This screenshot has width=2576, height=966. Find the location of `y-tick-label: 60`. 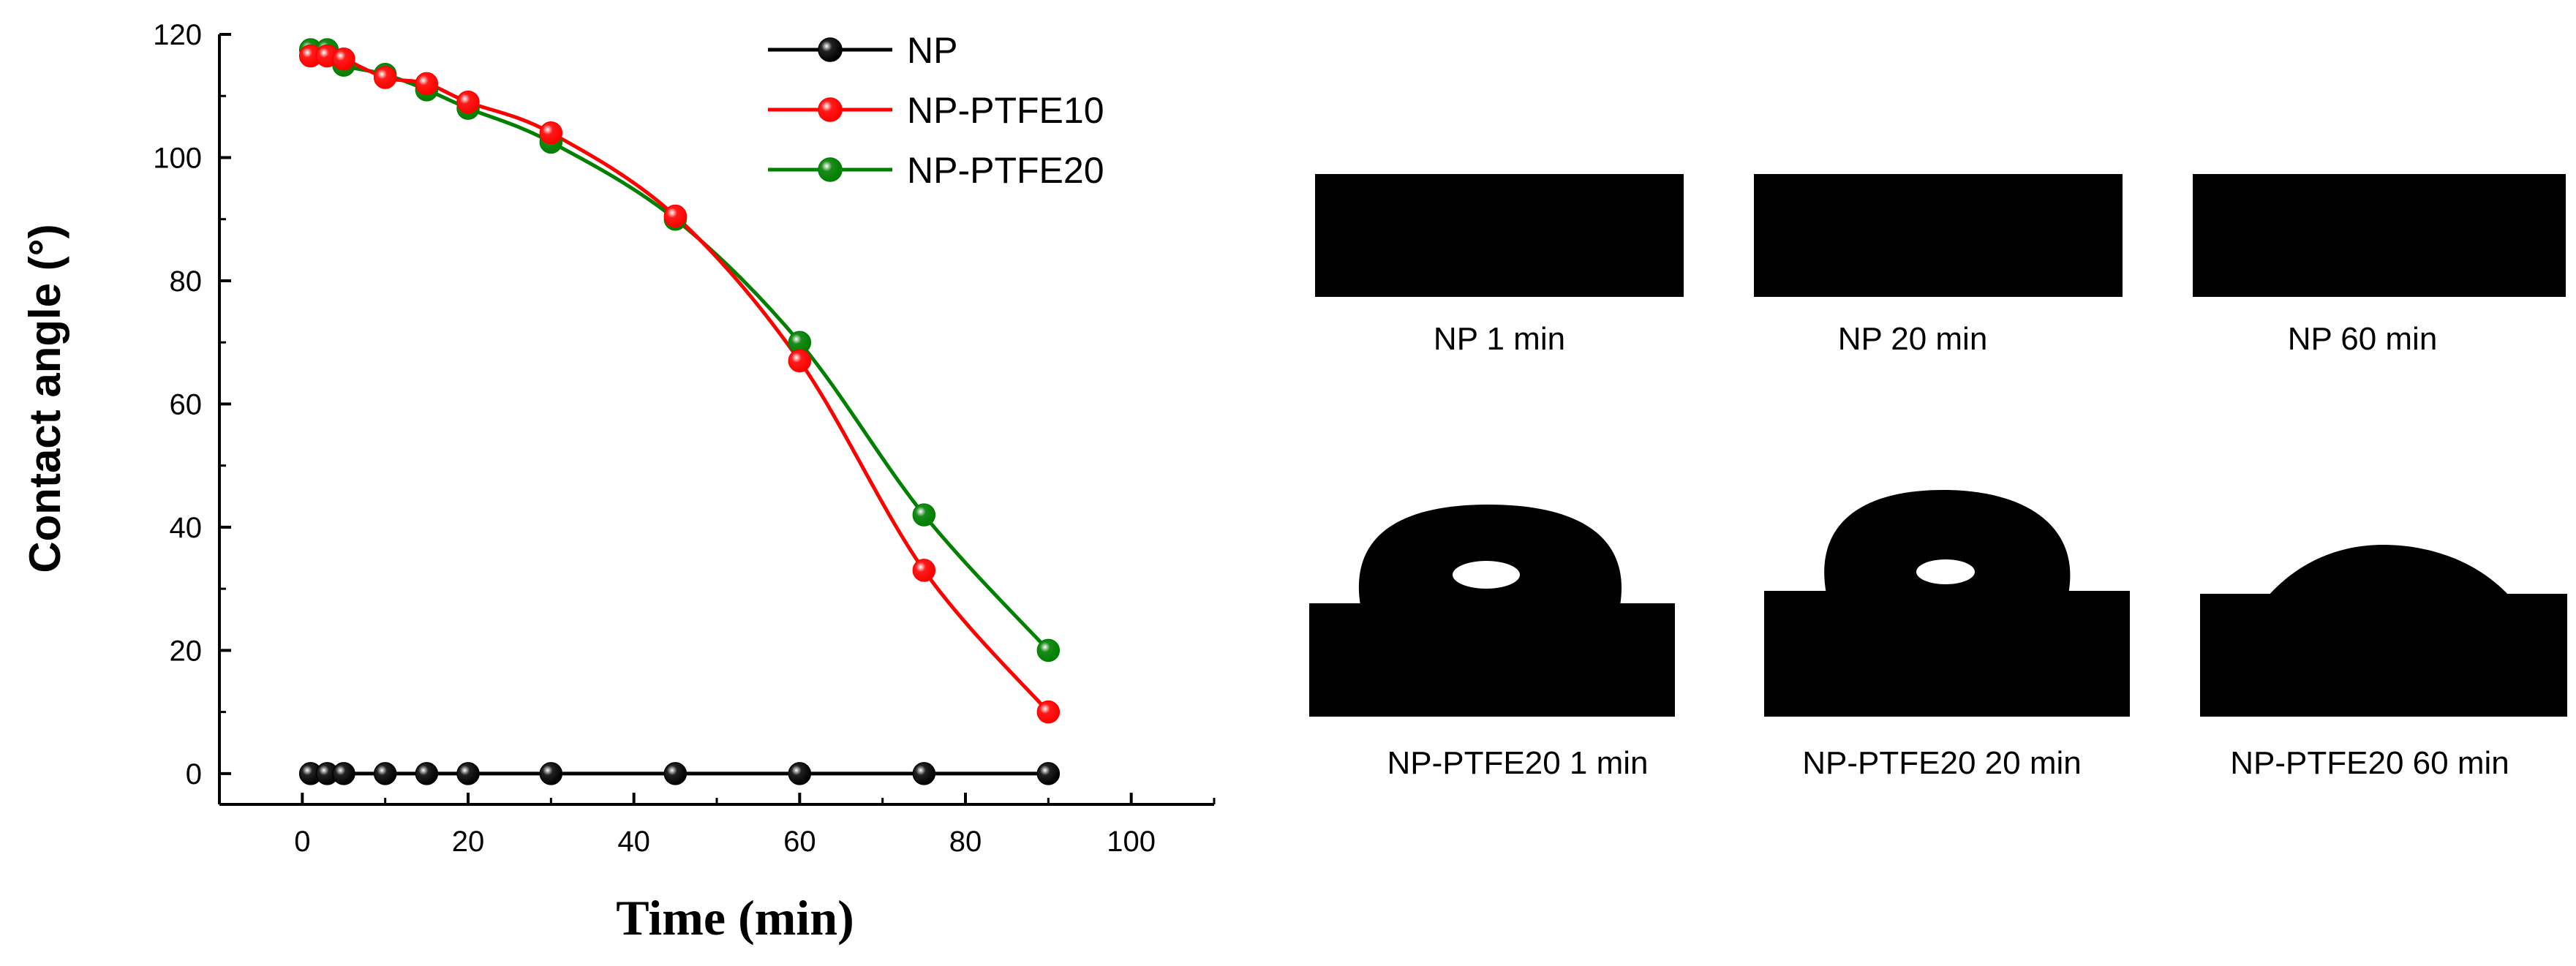

y-tick-label: 60 is located at coordinates (186, 404).